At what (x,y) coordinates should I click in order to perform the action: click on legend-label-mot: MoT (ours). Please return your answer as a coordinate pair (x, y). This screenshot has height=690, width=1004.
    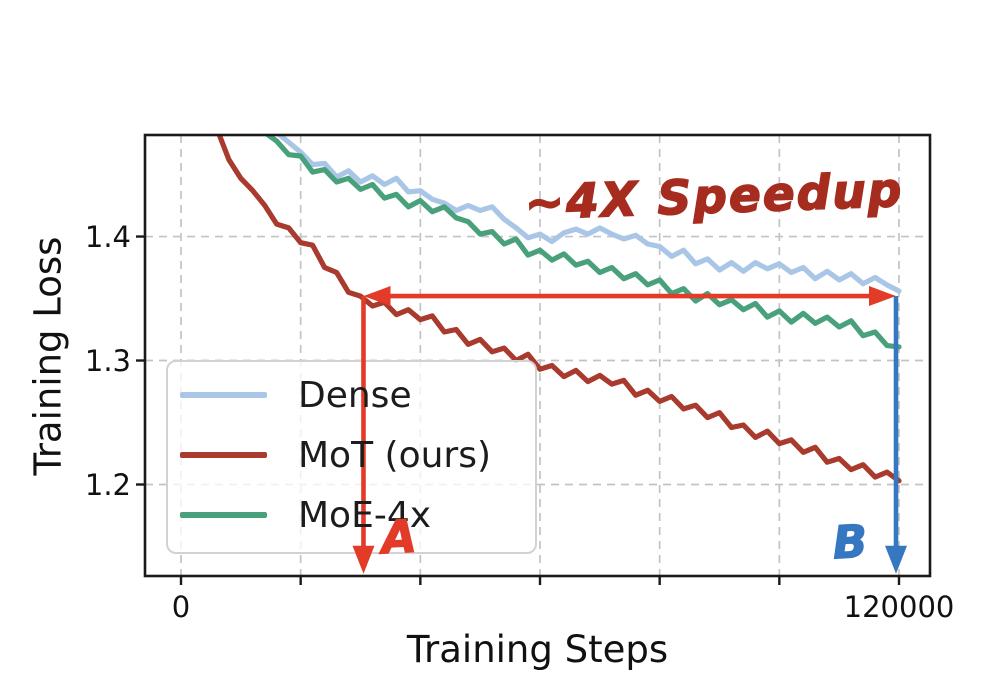
    Looking at the image, I should click on (395, 455).